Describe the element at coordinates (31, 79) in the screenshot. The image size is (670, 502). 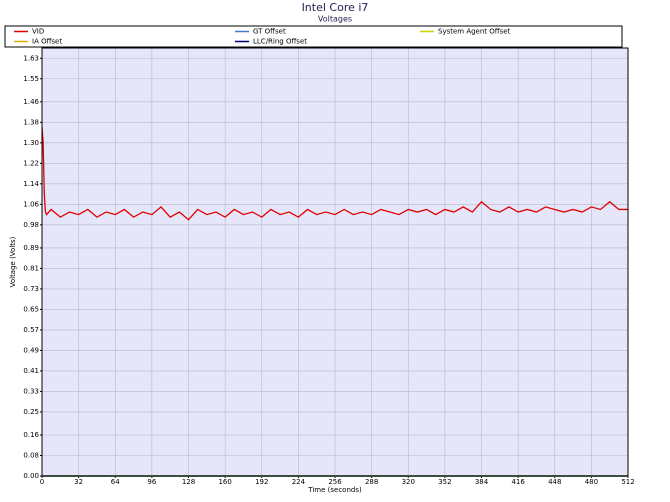
I see `y-tick-label: 1.55` at that location.